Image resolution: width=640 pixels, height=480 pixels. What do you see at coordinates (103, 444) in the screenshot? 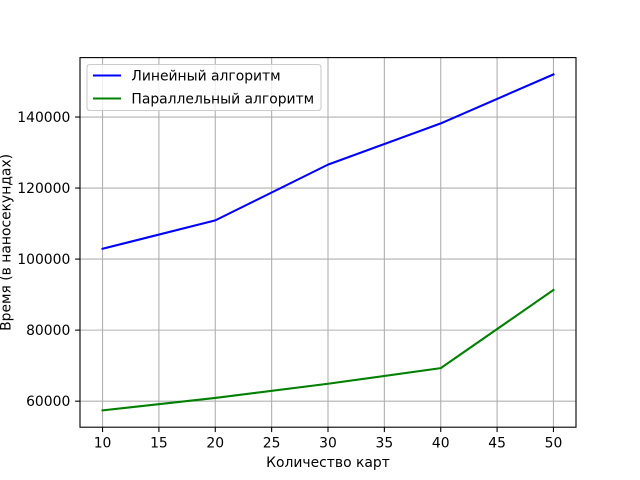
I see `x-tick-label: 10` at bounding box center [103, 444].